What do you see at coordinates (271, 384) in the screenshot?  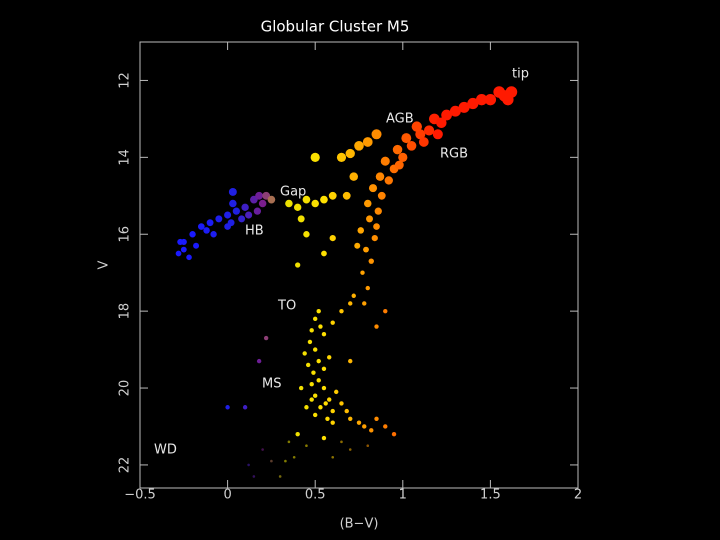 I see `annotation: MS` at bounding box center [271, 384].